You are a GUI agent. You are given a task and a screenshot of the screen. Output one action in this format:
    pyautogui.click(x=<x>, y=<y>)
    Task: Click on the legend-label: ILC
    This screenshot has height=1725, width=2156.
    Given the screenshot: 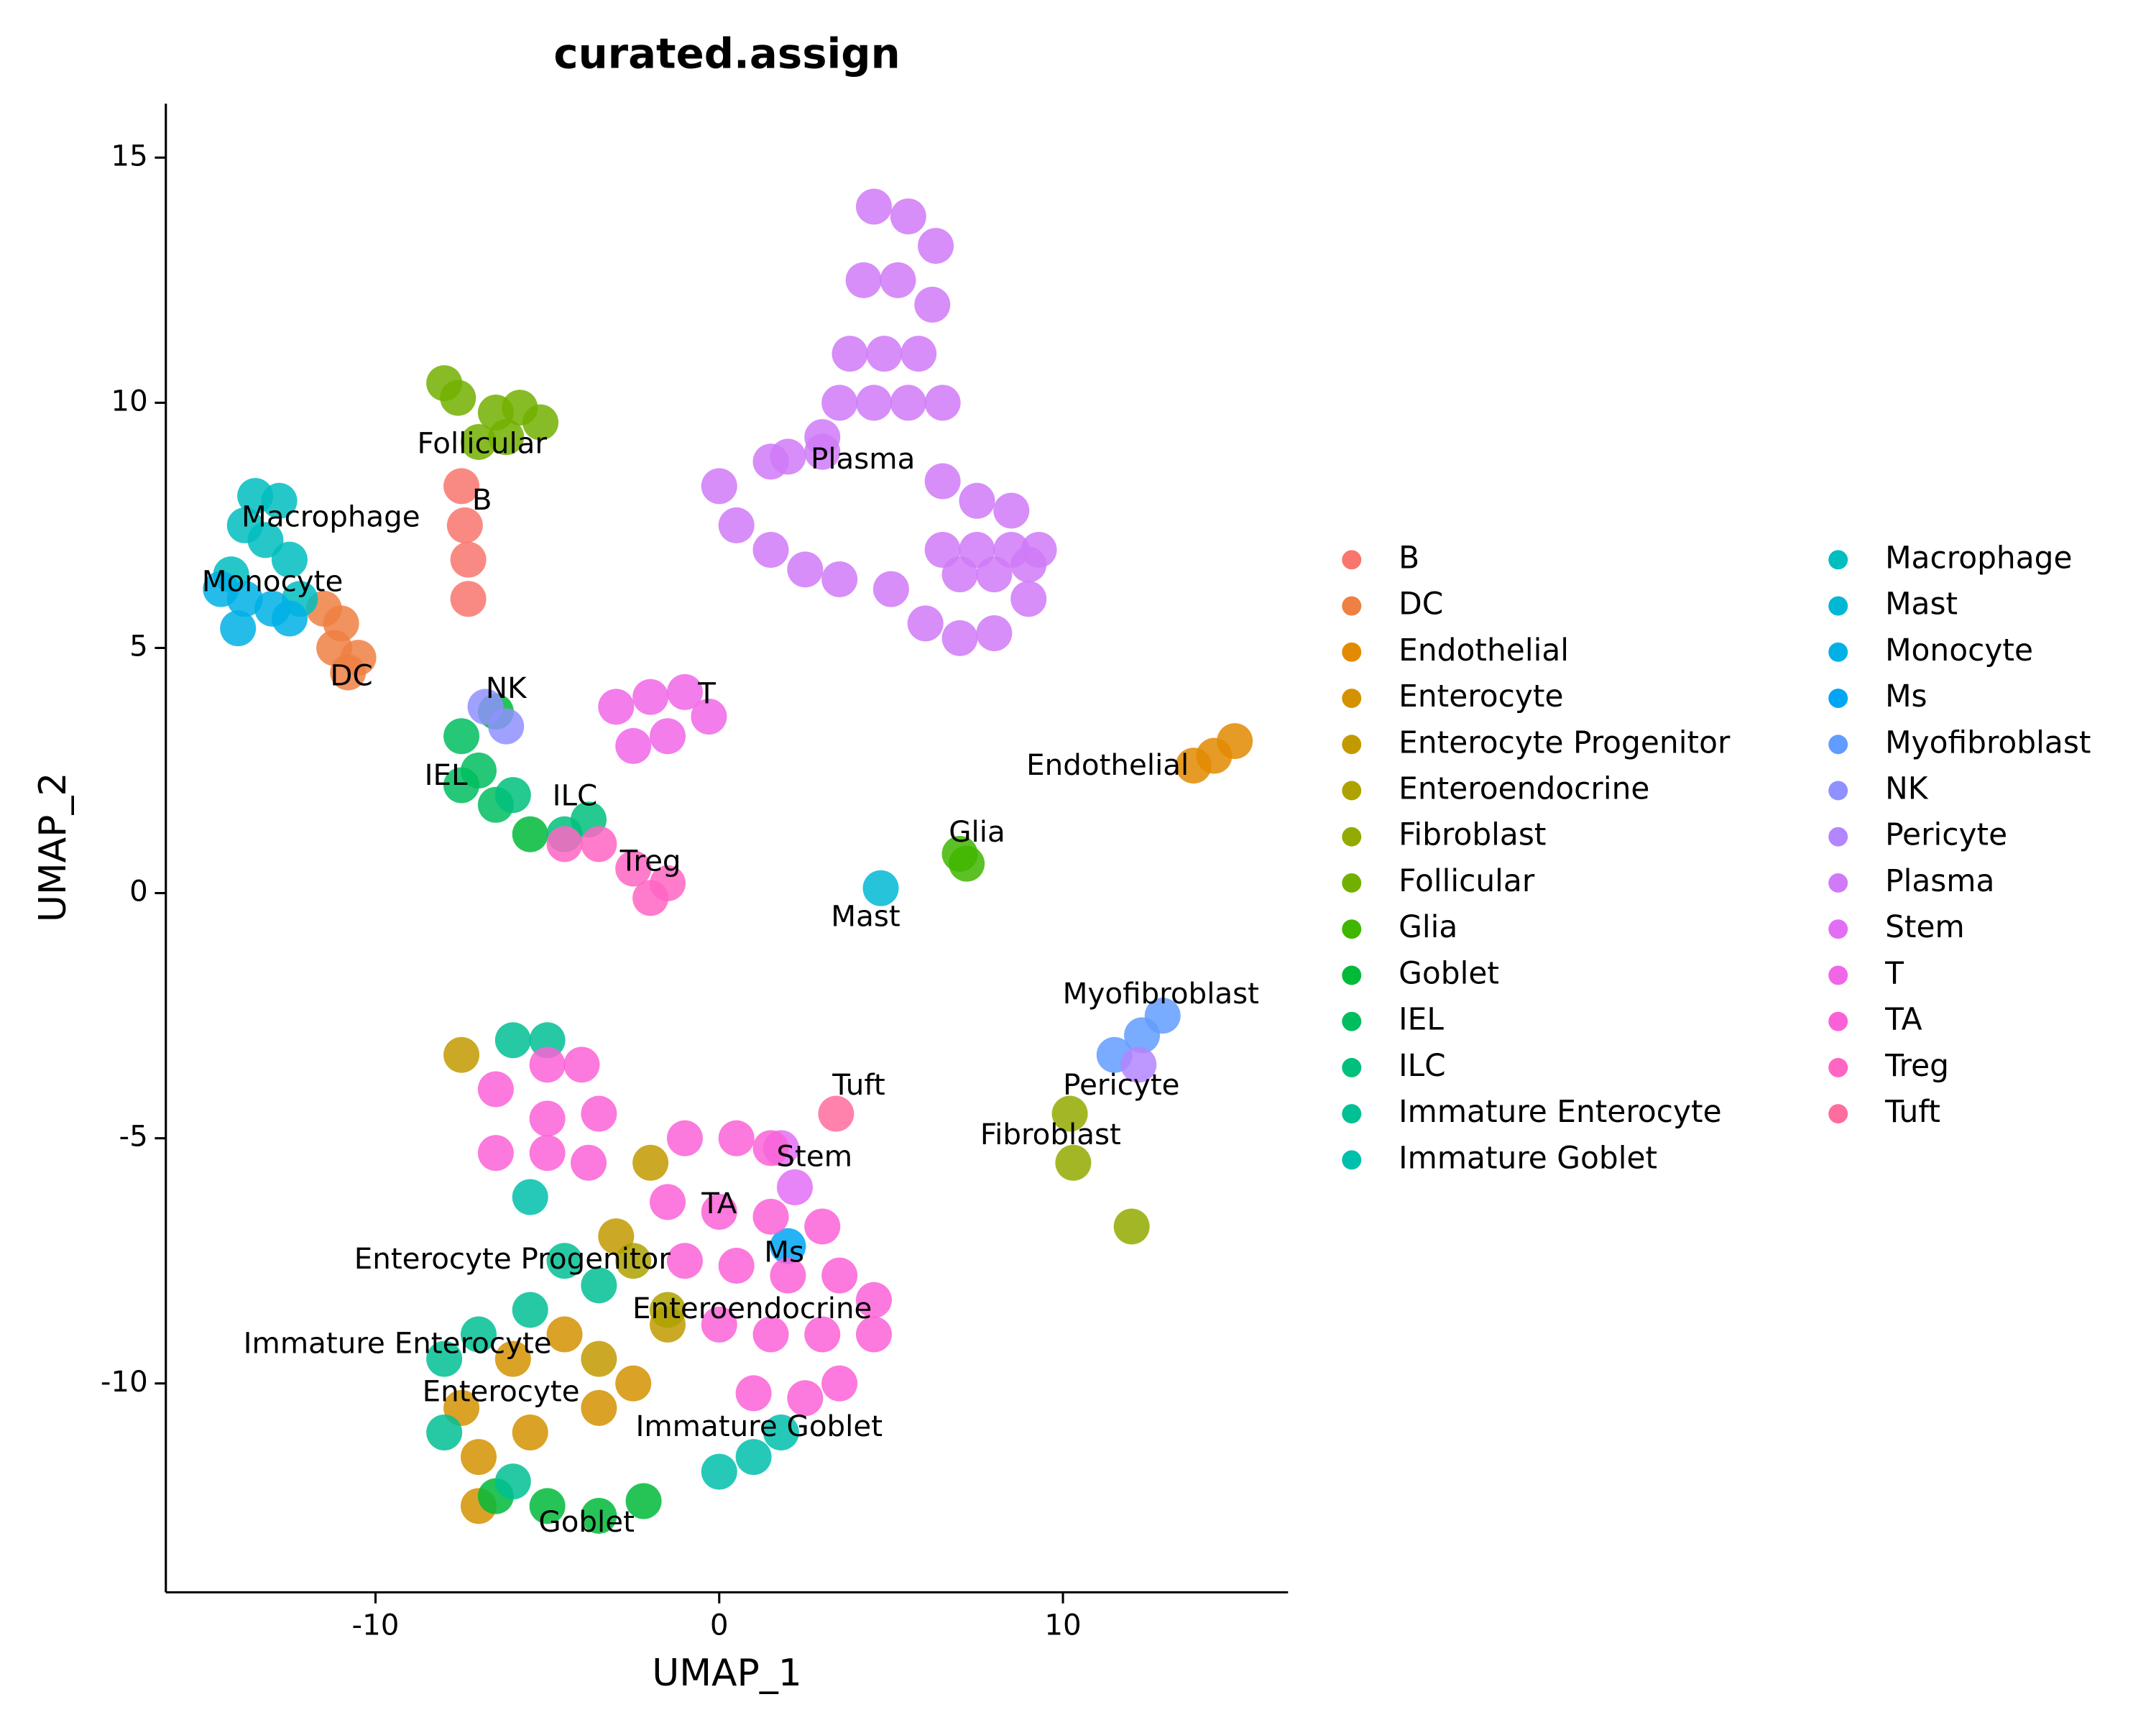 What is the action you would take?
    pyautogui.click(x=1422, y=1065)
    